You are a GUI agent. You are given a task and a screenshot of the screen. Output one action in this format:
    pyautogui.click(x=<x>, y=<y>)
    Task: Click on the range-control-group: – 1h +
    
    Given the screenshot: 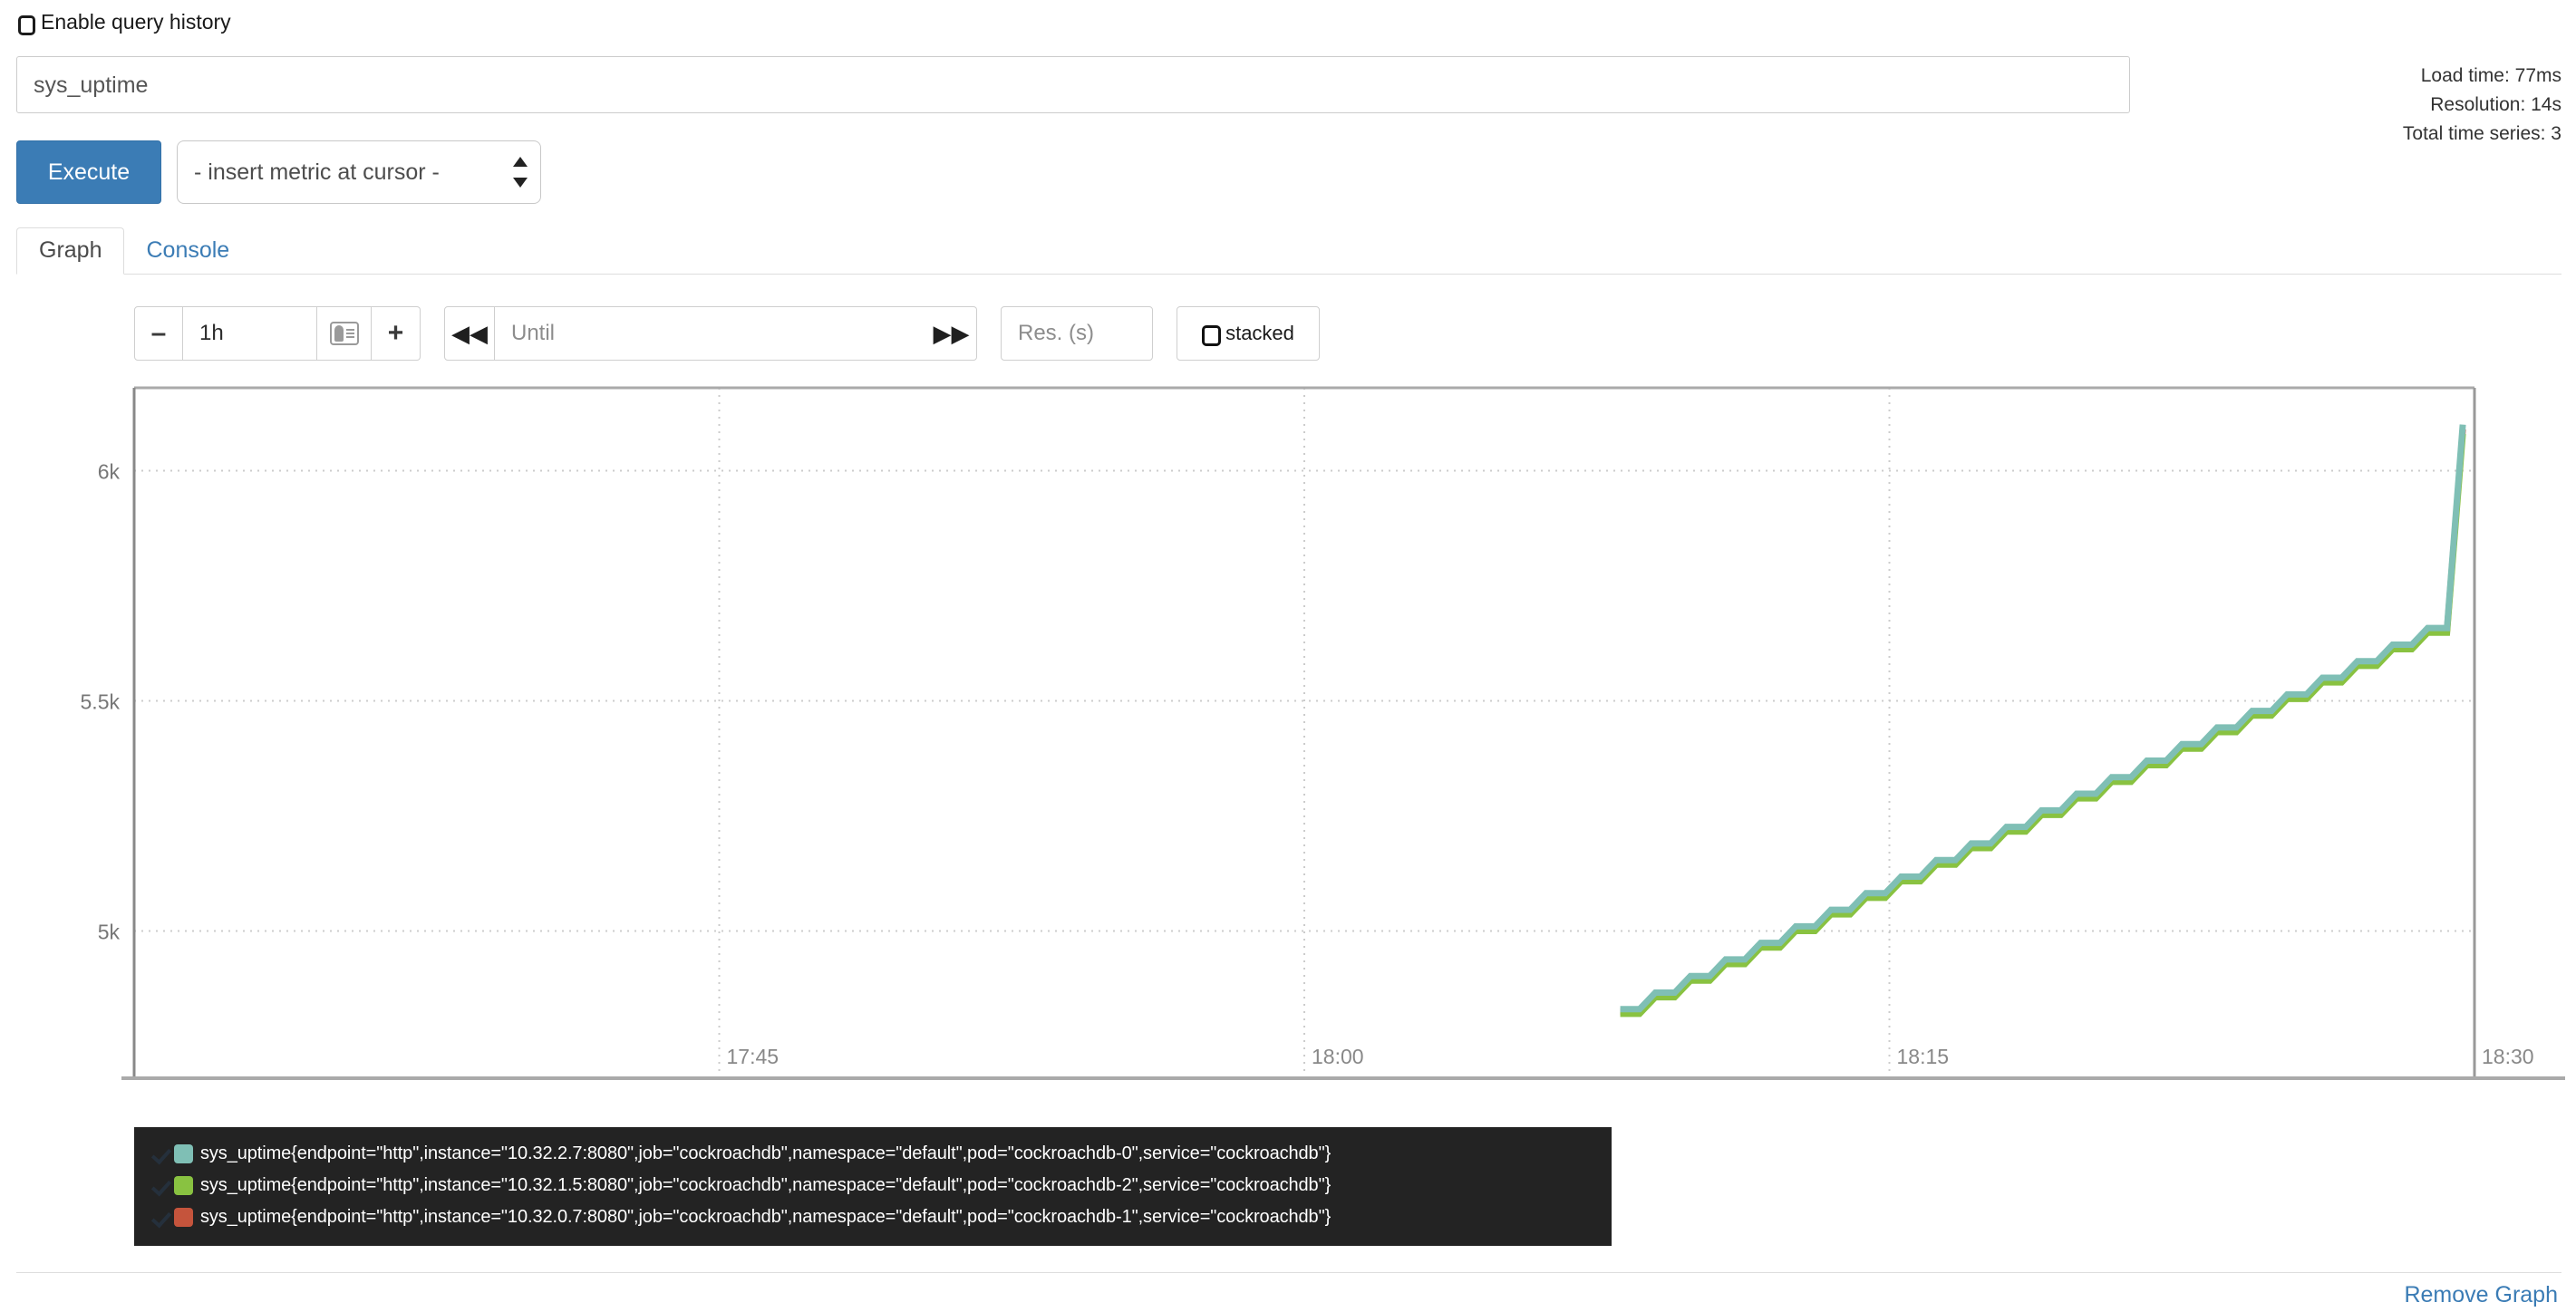 What is the action you would take?
    pyautogui.click(x=277, y=334)
    